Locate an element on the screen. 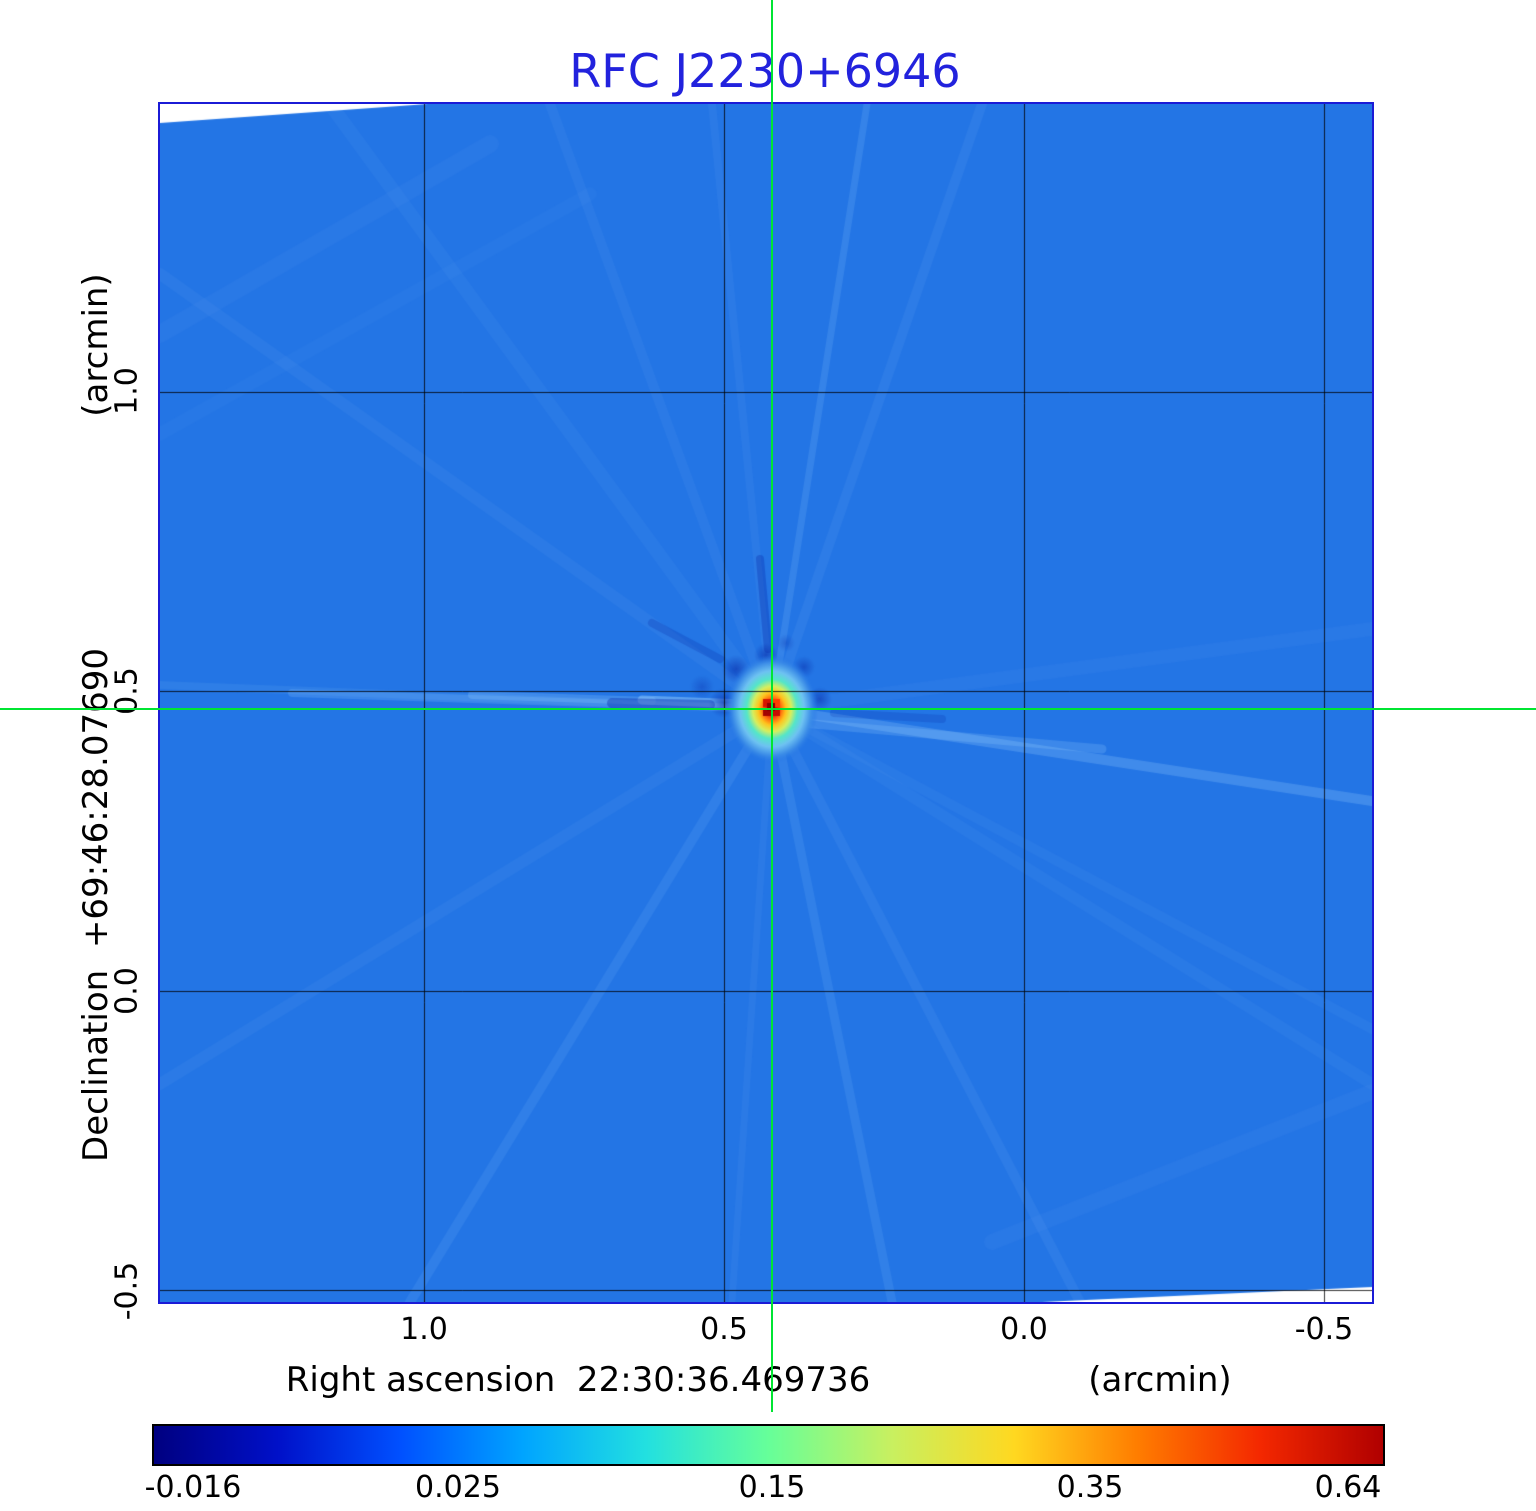  crosshair-vertical-line is located at coordinates (772, 706).